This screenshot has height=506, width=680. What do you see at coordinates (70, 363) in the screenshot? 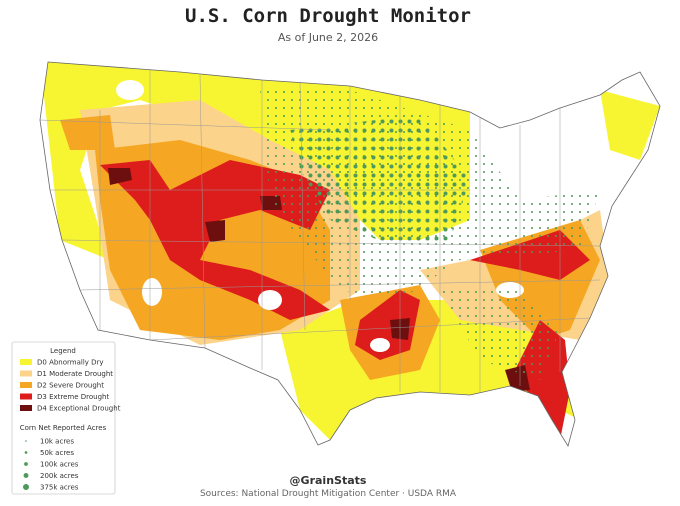
I see `legend-label: D0 Abnormally Dry` at bounding box center [70, 363].